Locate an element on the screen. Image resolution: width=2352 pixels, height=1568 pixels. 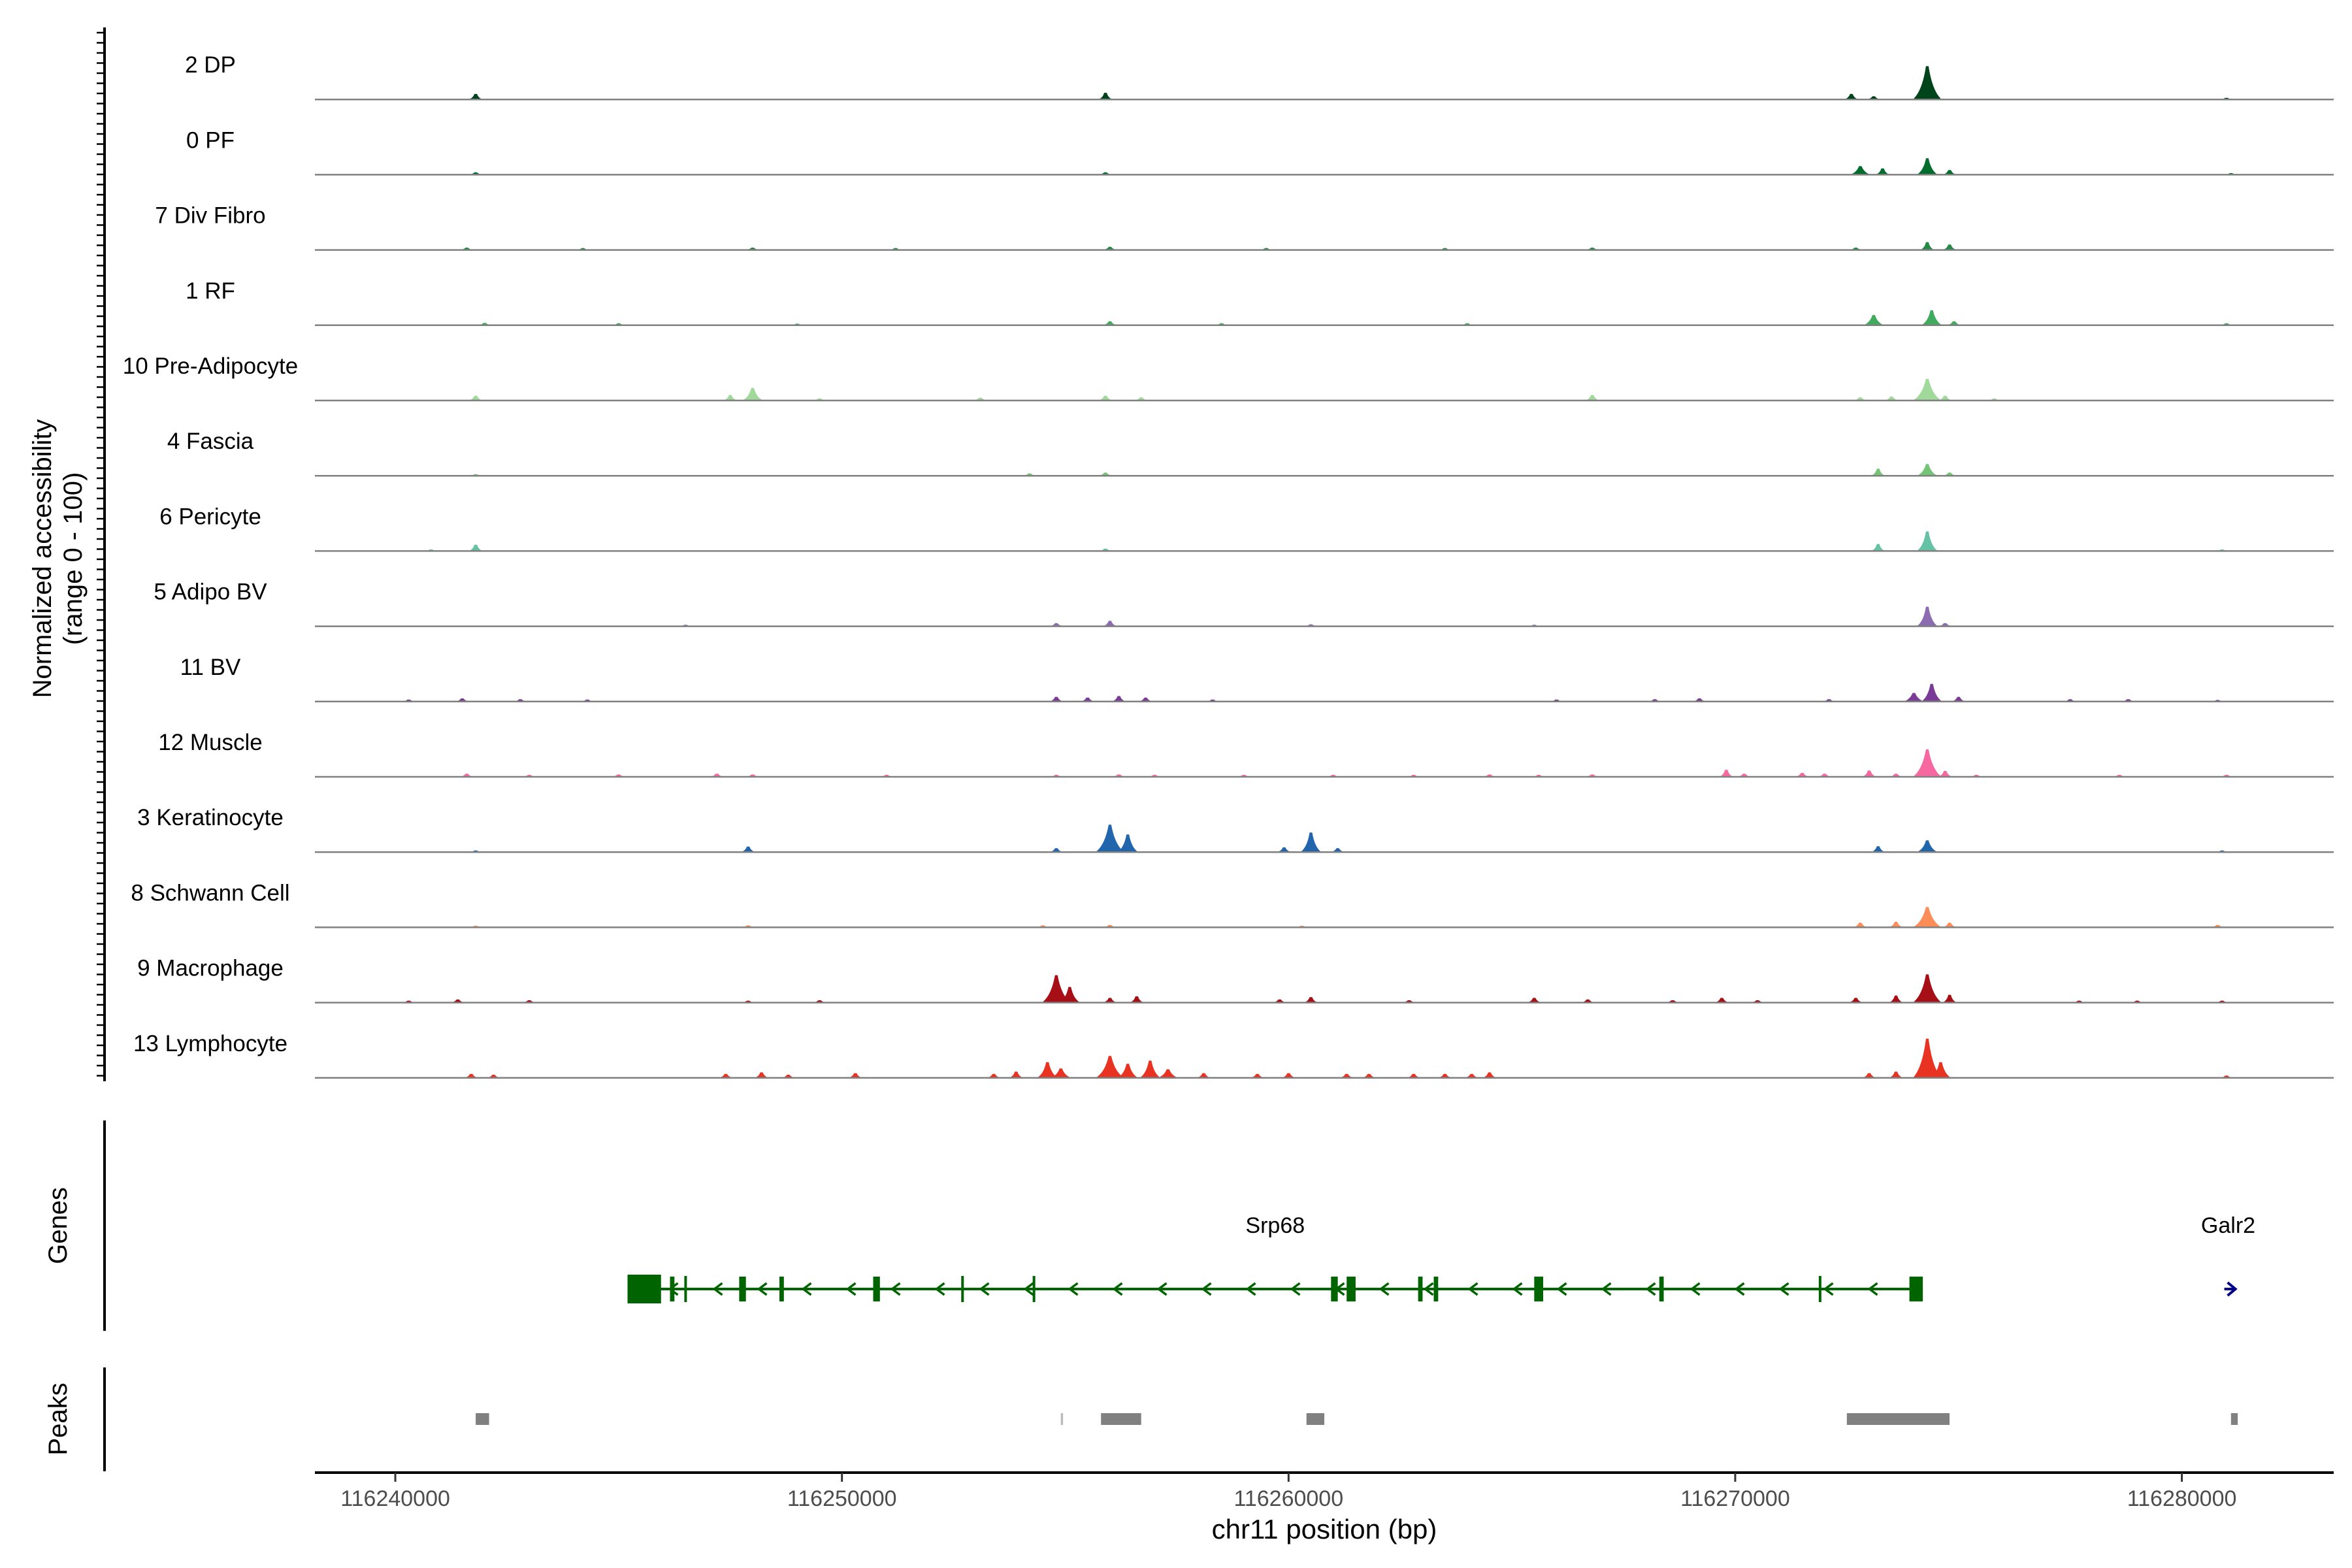
track-label: 7 Div Fibro is located at coordinates (210, 216).